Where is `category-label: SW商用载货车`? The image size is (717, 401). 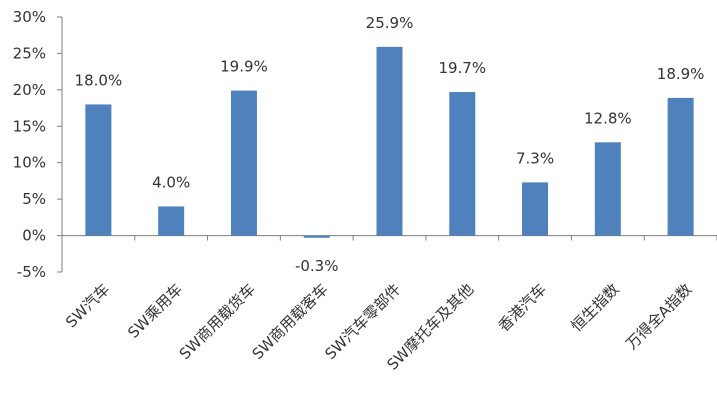
category-label: SW商用载货车 is located at coordinates (217, 321).